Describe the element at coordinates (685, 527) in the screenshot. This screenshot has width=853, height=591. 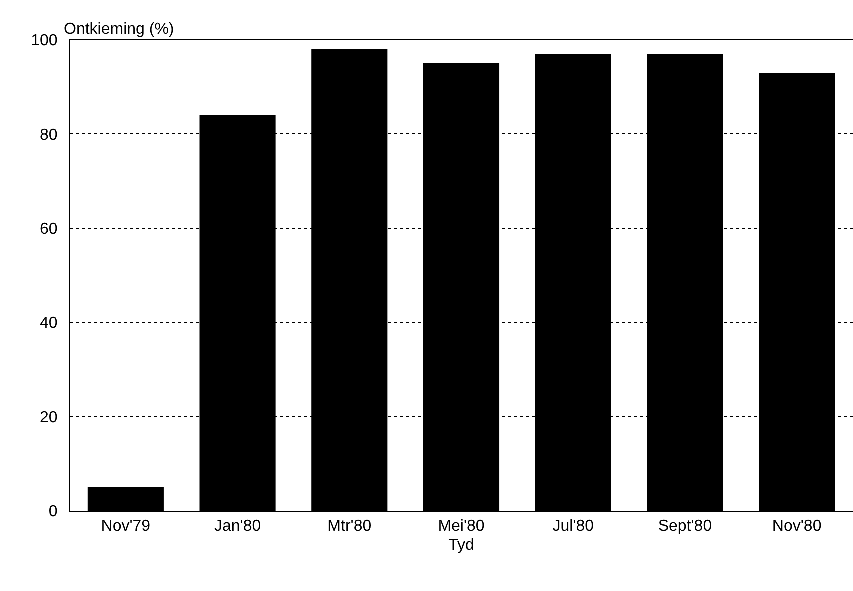
I see `x-tick-label: Sept'80` at that location.